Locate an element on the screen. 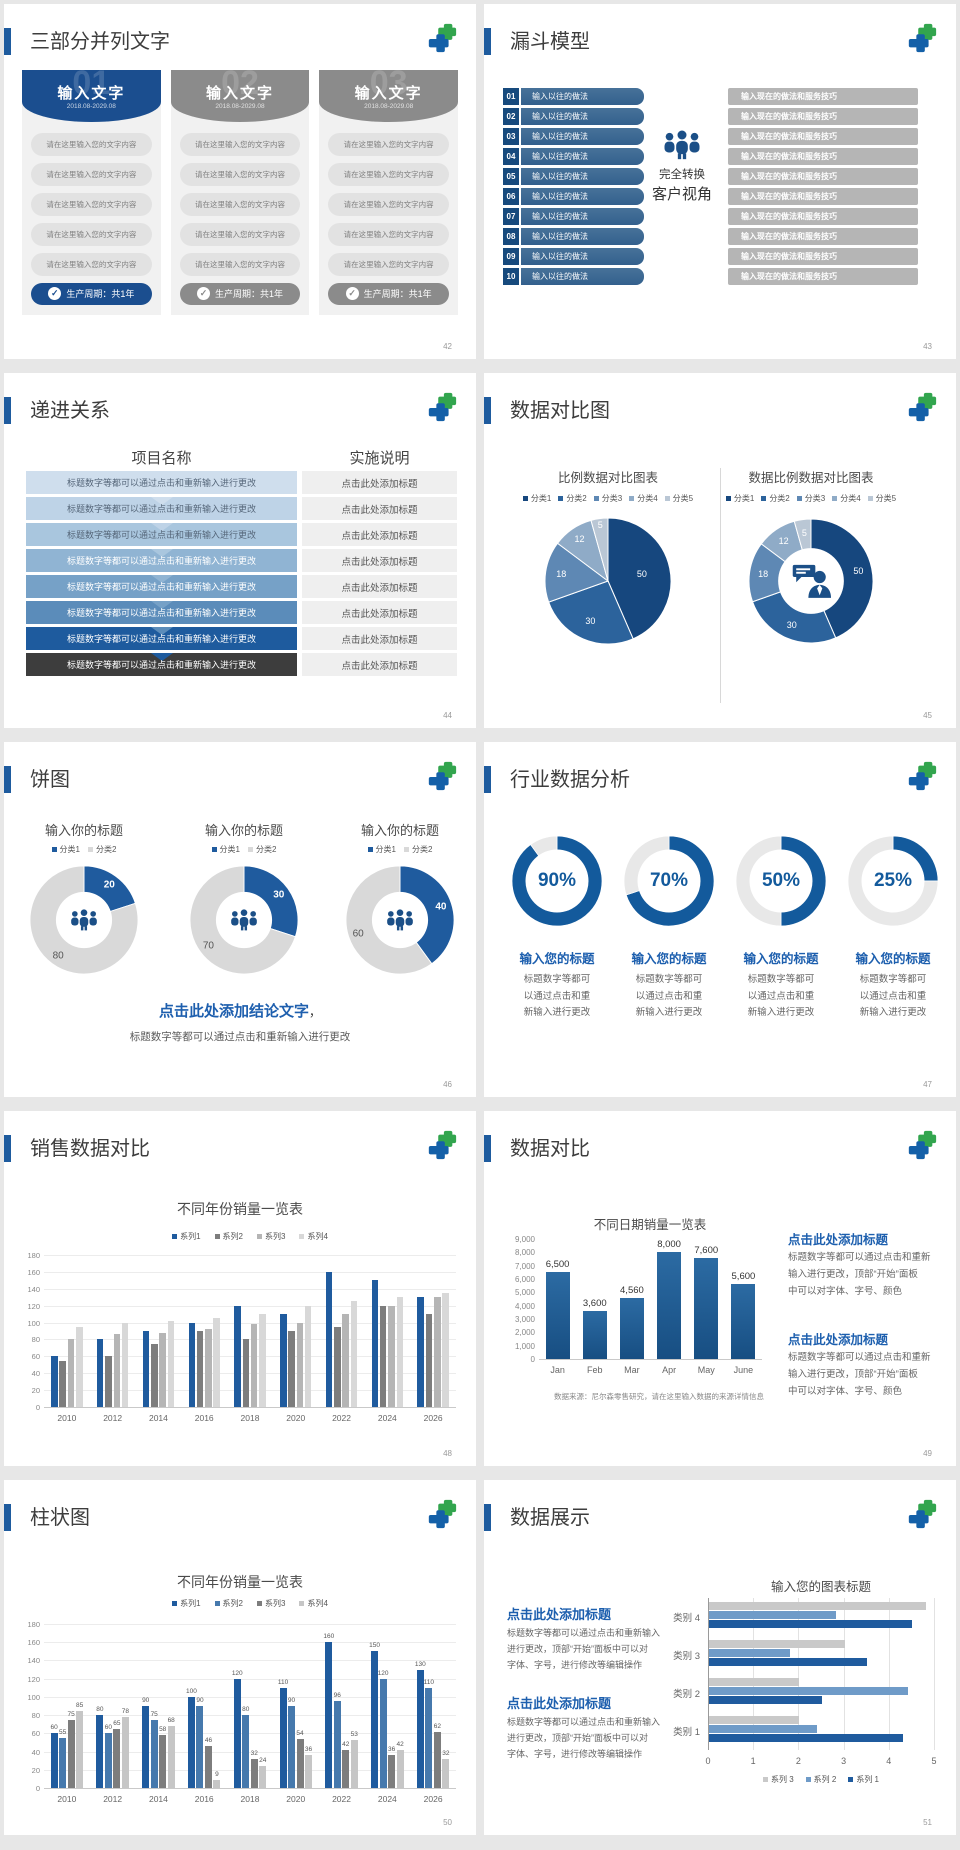  x-axis-category: 2014 is located at coordinates (158, 1799).